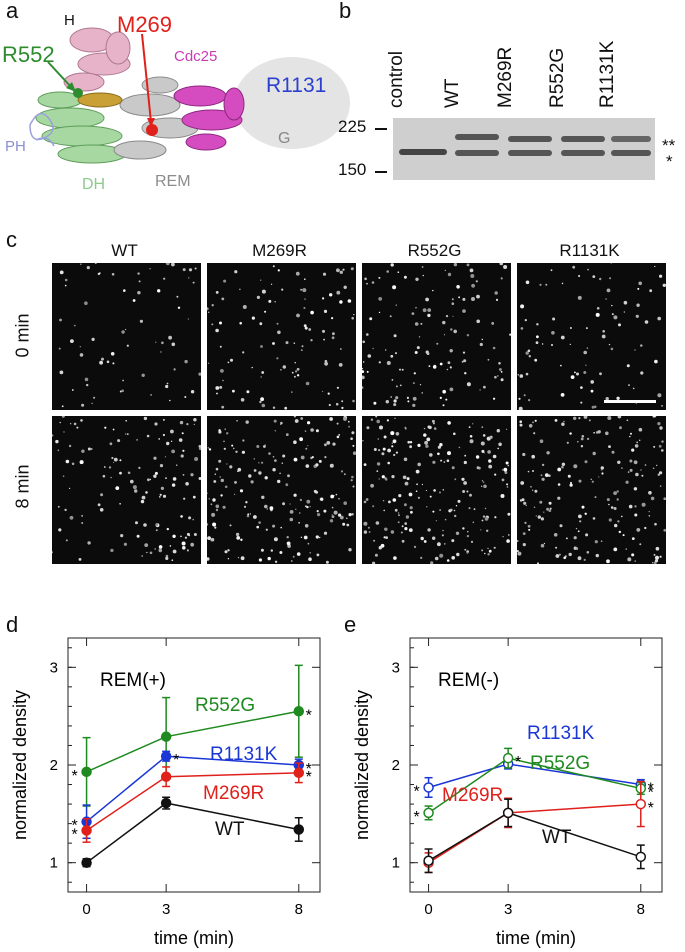 The width and height of the screenshot is (685, 952). Describe the element at coordinates (362, 765) in the screenshot. I see `y-axis-label: normalized density` at that location.